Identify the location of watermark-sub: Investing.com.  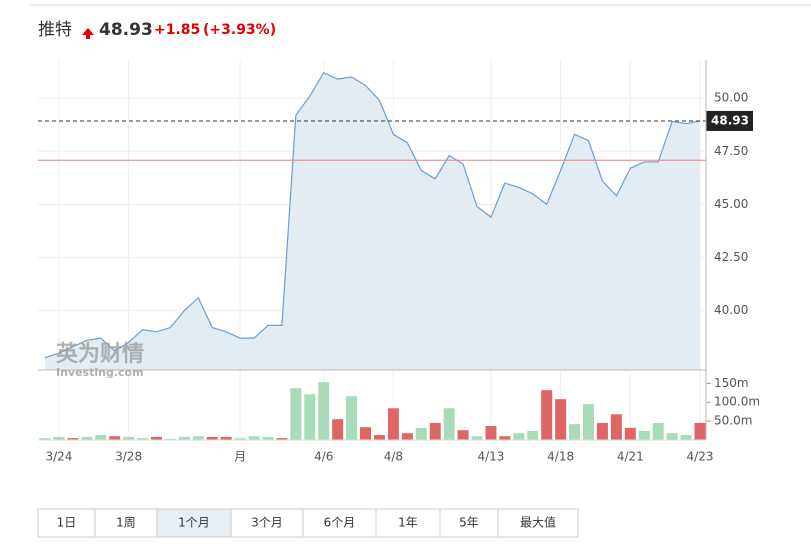
(100, 372).